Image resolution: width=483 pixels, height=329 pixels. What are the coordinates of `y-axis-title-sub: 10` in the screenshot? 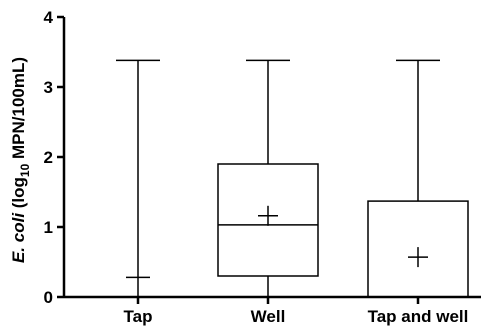 It's located at (25, 170).